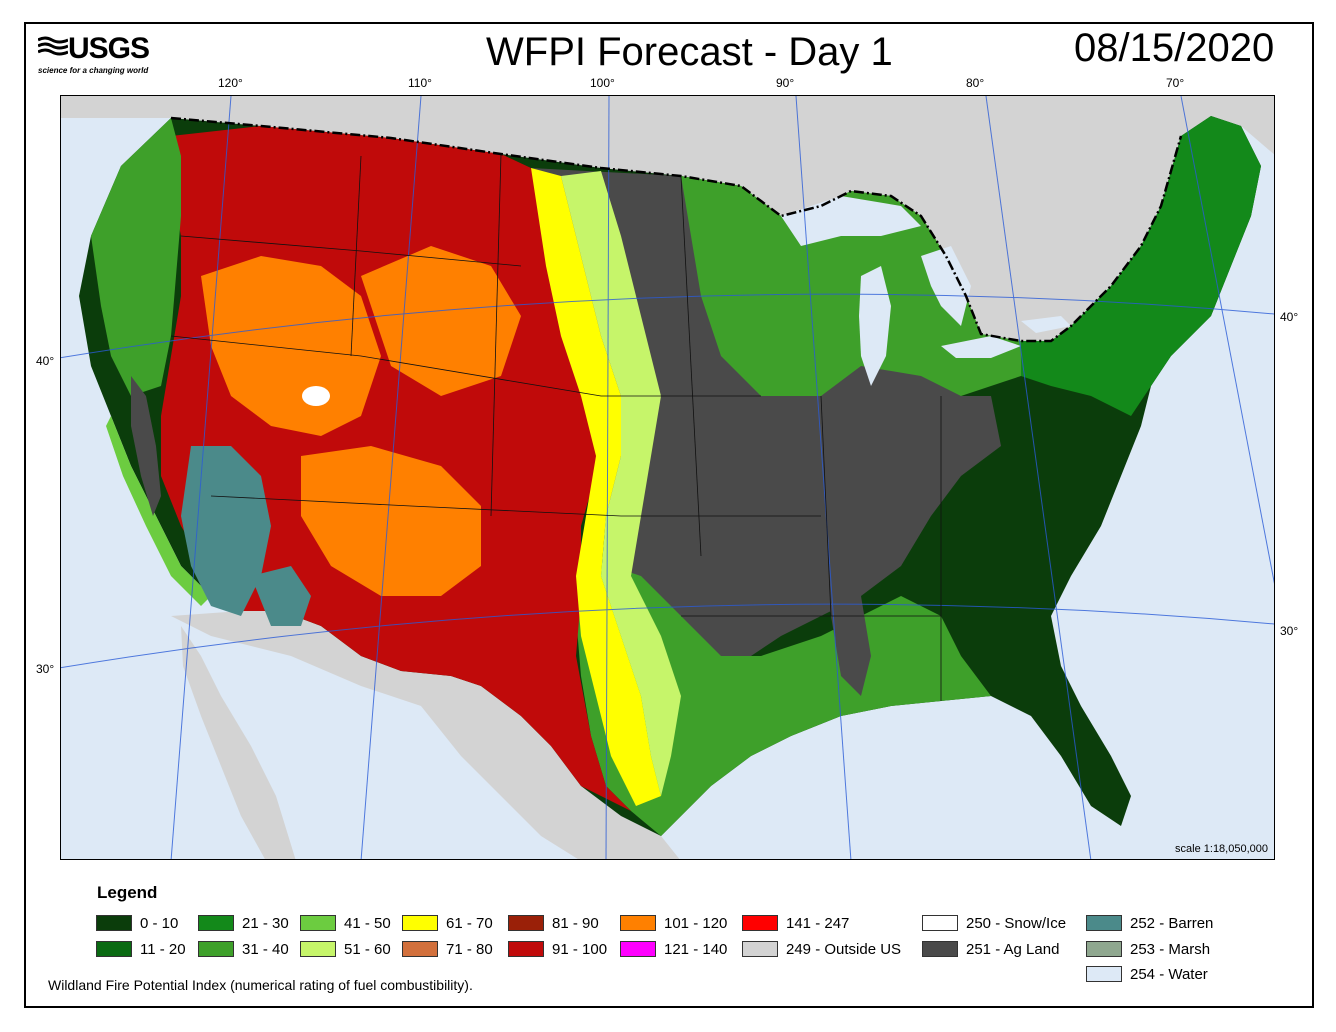 The height and width of the screenshot is (1032, 1336). I want to click on legend-label: 91 - 100, so click(580, 949).